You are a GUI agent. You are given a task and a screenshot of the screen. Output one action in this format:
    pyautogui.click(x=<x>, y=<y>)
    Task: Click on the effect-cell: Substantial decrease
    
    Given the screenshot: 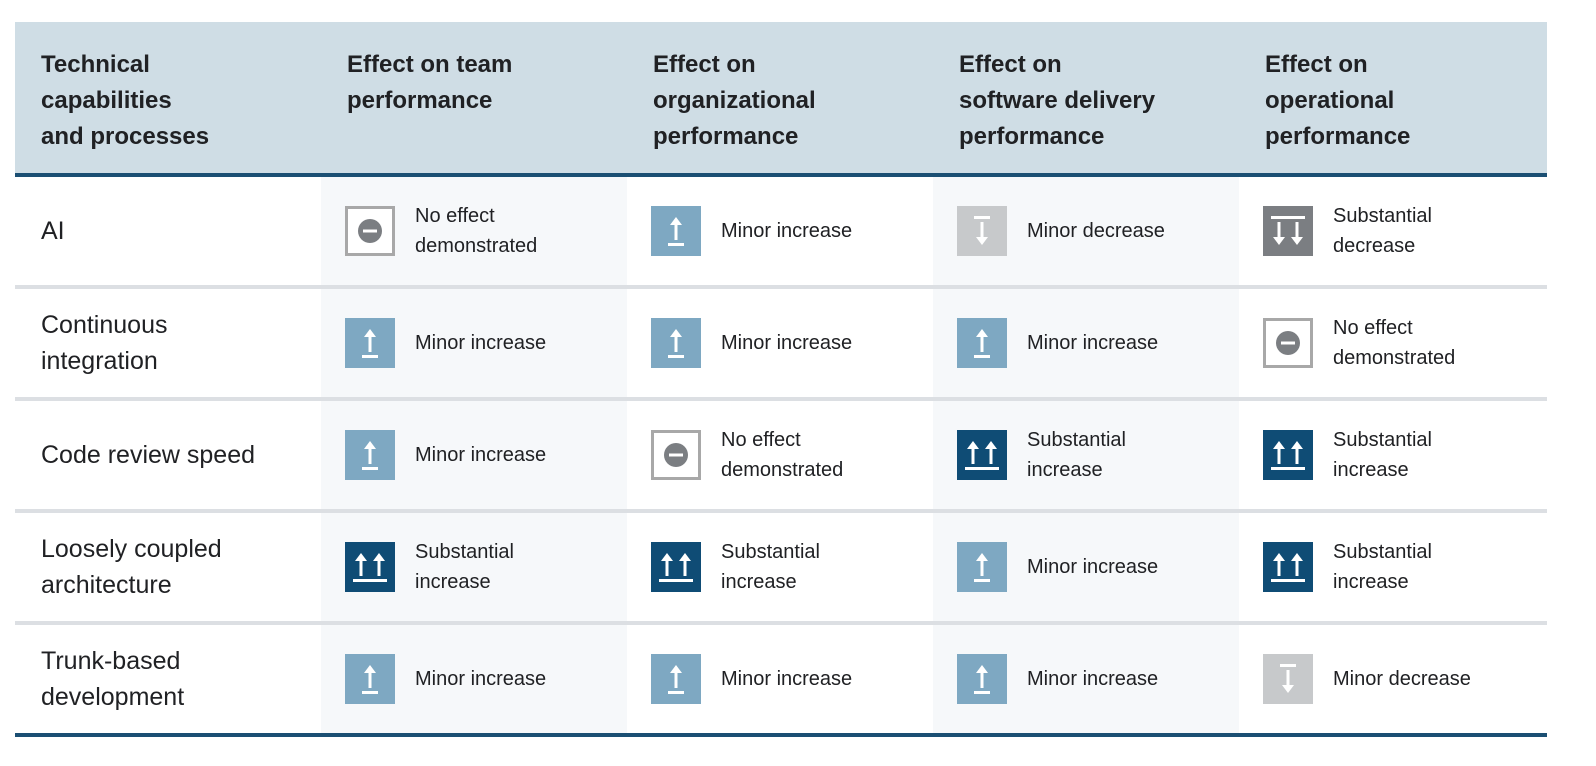 What is the action you would take?
    pyautogui.click(x=1393, y=231)
    